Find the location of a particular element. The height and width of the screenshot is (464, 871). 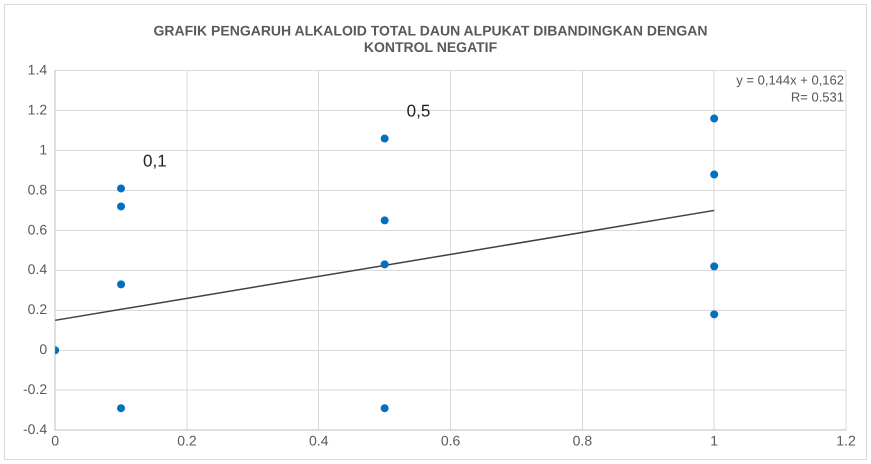

annotation: 0,5 is located at coordinates (418, 111).